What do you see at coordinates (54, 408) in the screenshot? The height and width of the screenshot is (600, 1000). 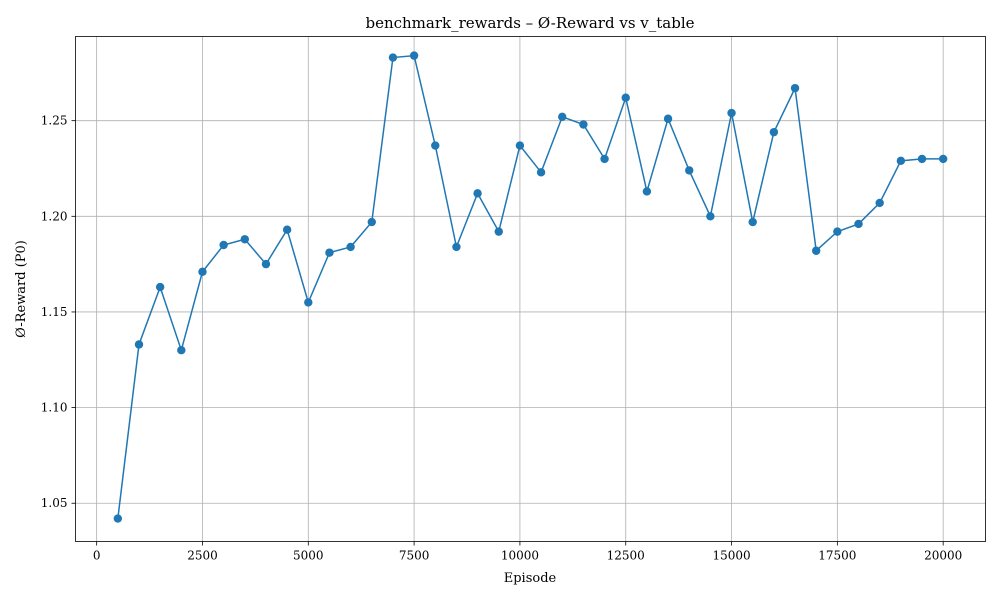 I see `y-tick-label: 1.10` at bounding box center [54, 408].